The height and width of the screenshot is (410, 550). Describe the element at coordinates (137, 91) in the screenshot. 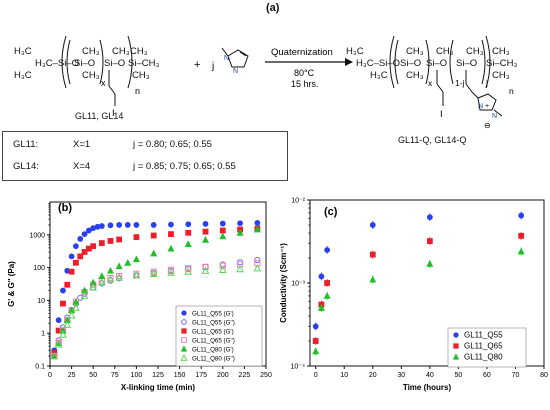

I see `reactant-sub-n: n` at that location.